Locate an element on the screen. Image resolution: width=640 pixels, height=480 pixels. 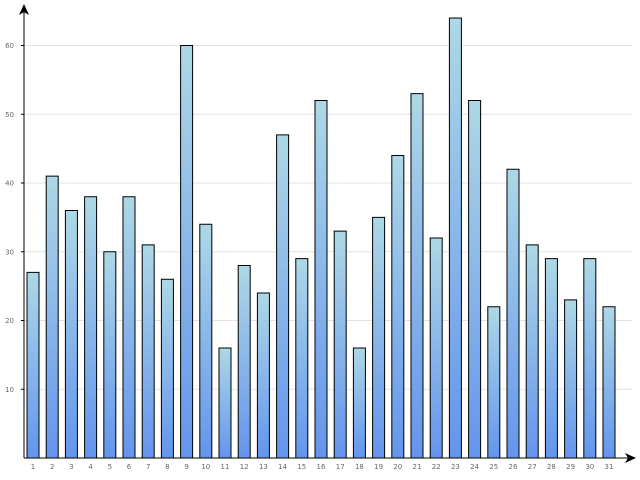
y-tick-labels: 10 20 30 40 50 60 is located at coordinates (9, 218).